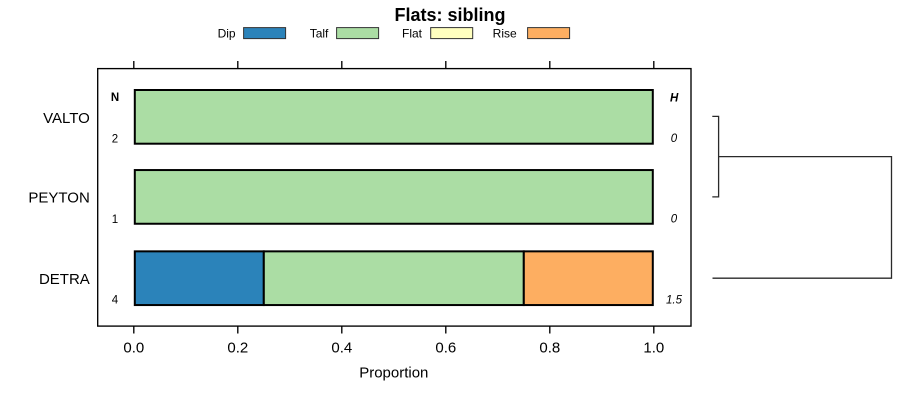 This screenshot has width=900, height=400. Describe the element at coordinates (58, 198) in the screenshot. I see `svg-text: PEYTON` at that location.